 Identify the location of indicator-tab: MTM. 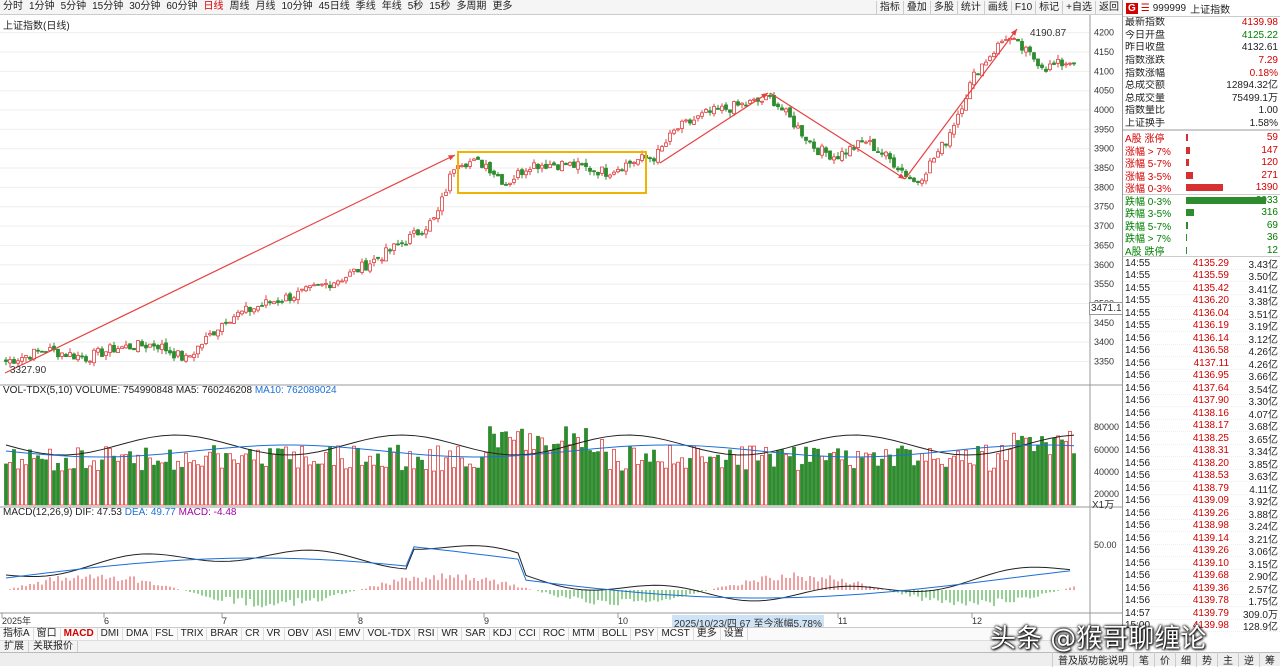
(584, 634).